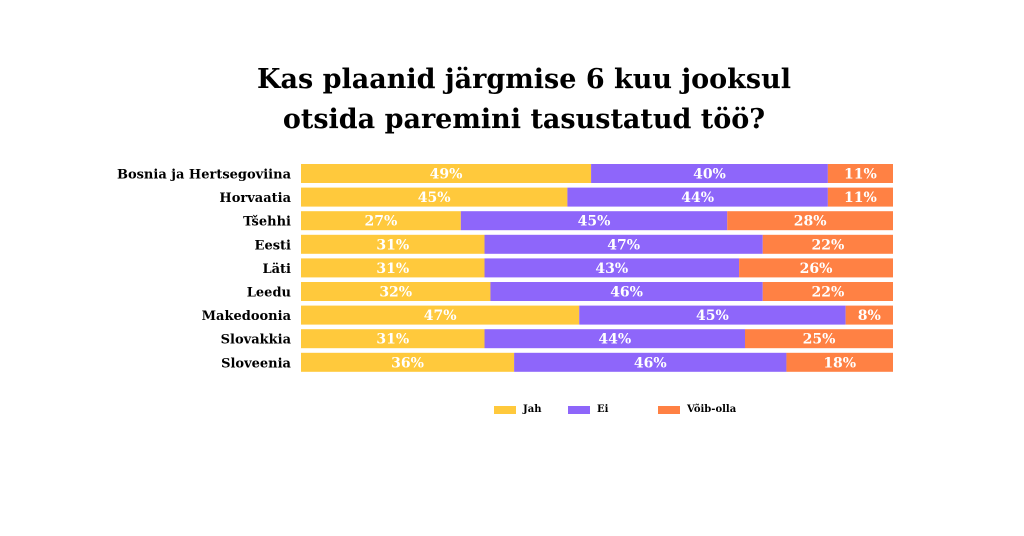  I want to click on data-label-jah-makedoonia: 47%, so click(440, 316).